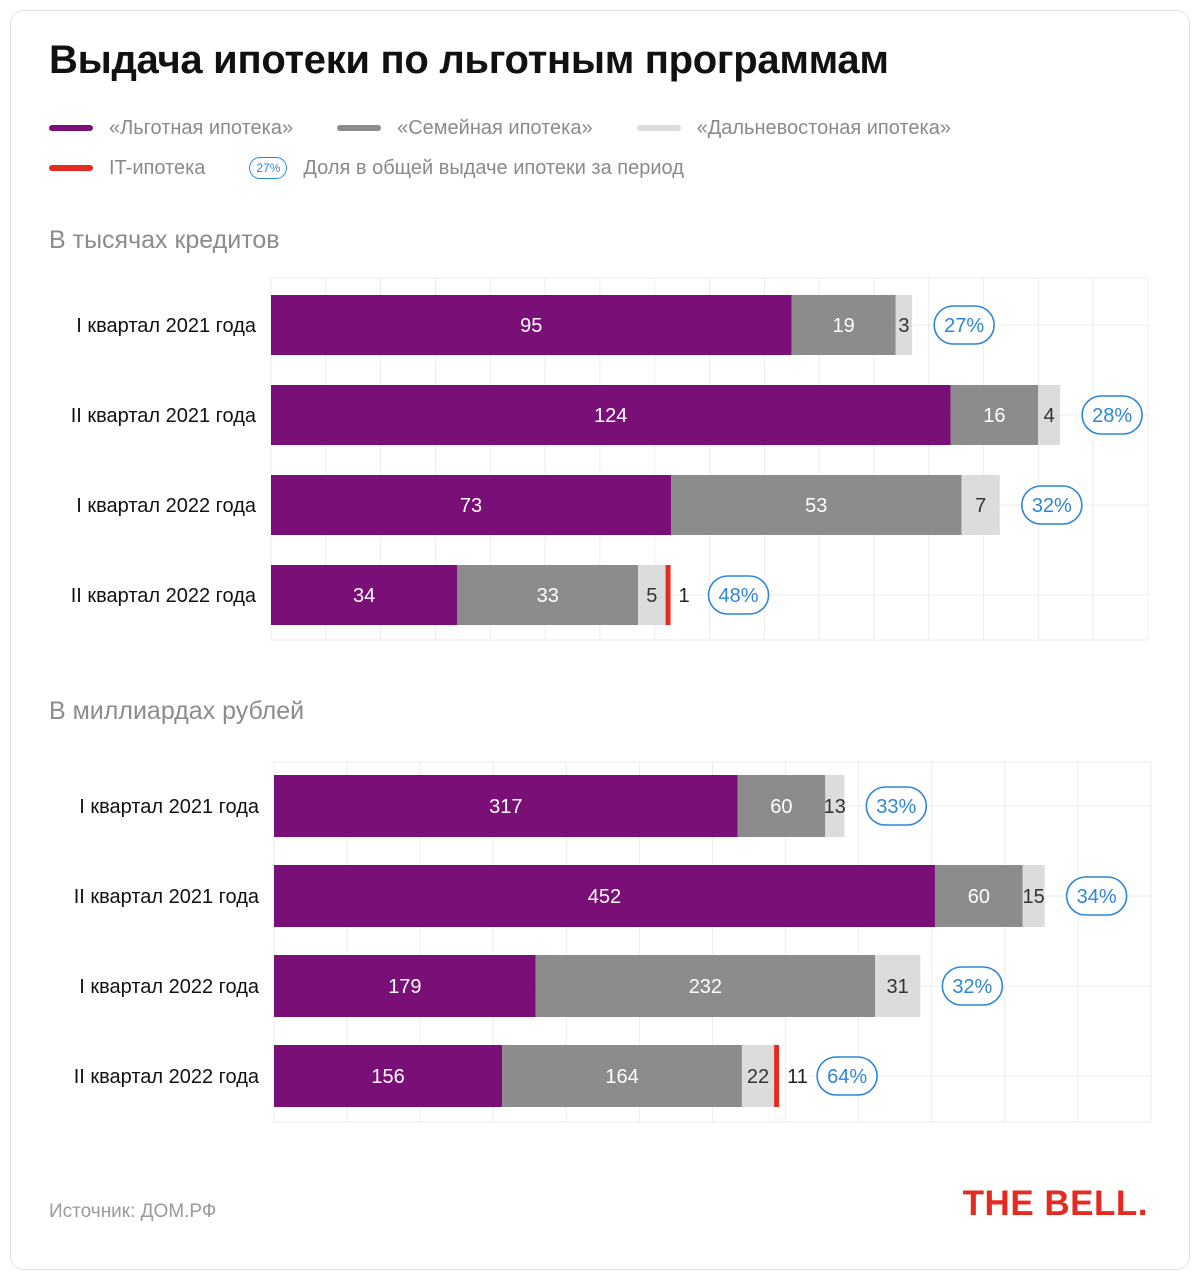  Describe the element at coordinates (359, 128) in the screenshot. I see `legend-swatch-semeynaya` at that location.